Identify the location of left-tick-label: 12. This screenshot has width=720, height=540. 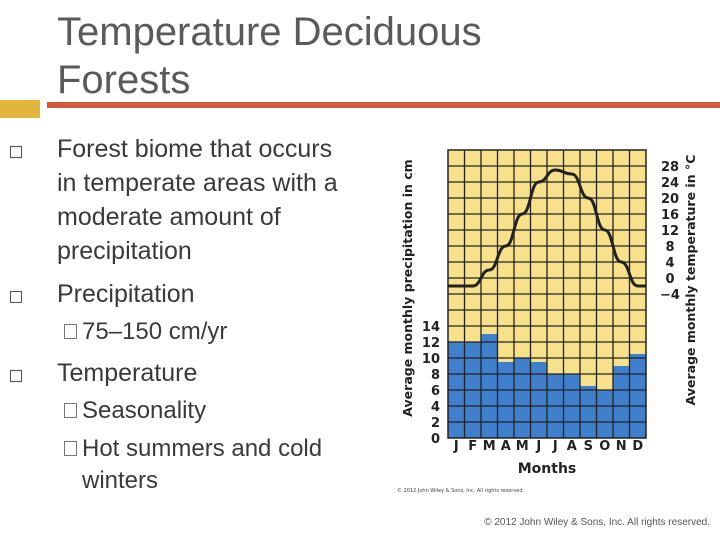
(431, 343).